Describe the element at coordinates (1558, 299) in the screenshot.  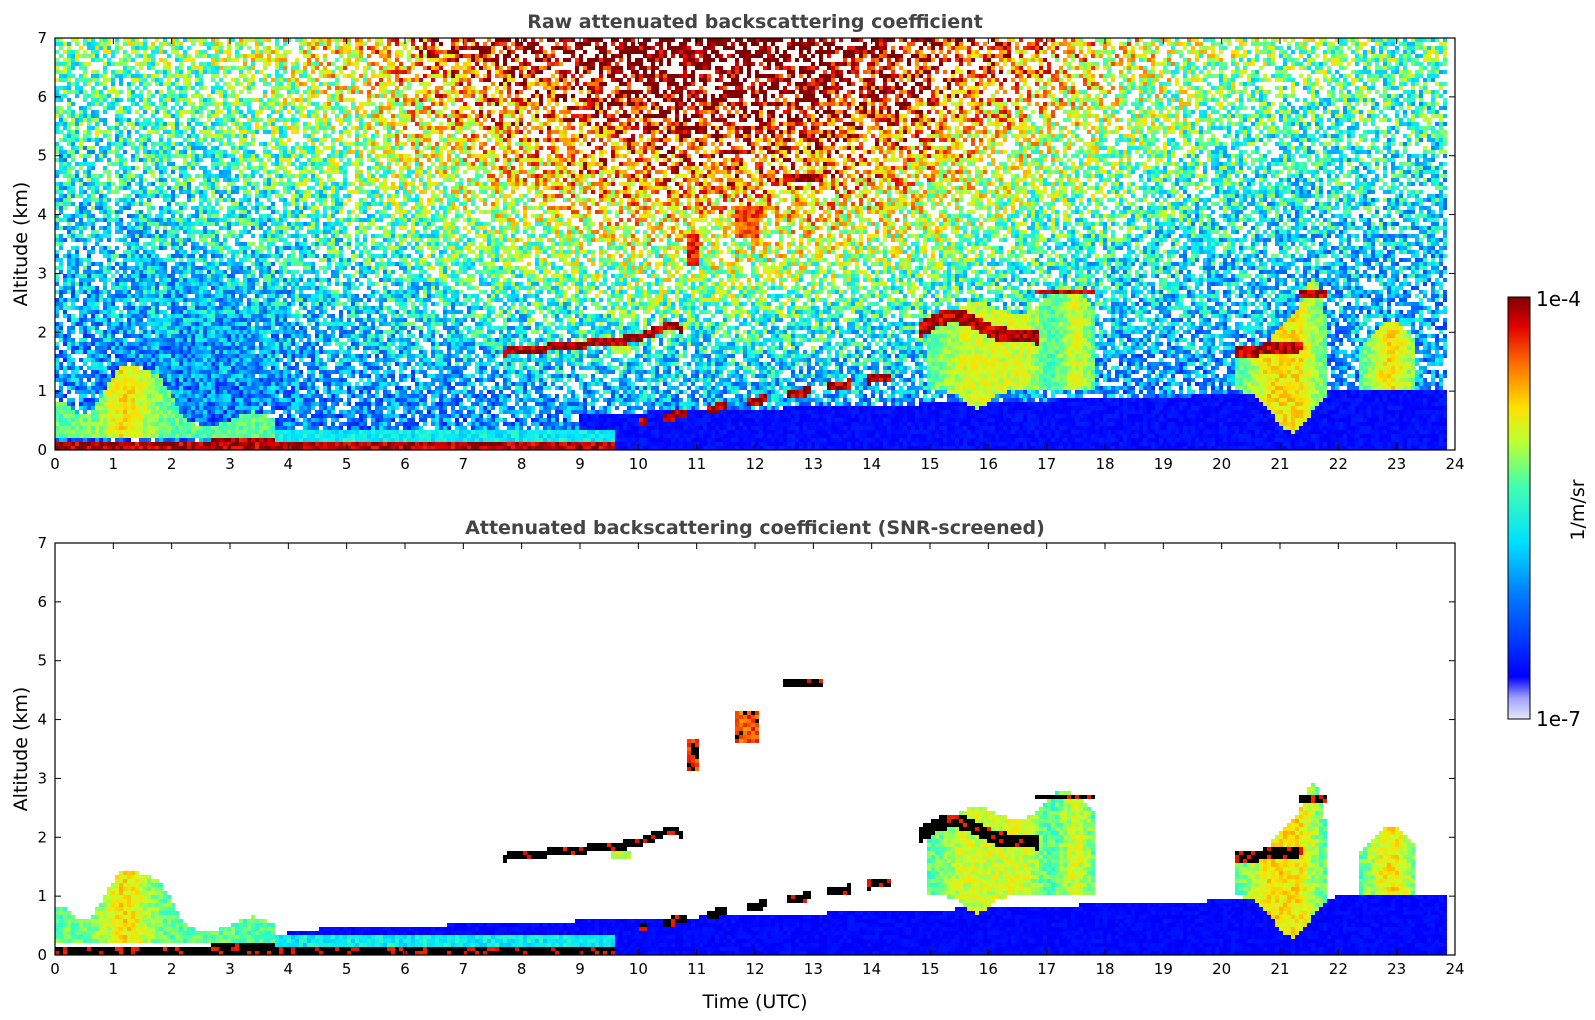
I see `colorbar-max-label: 1e-4` at that location.